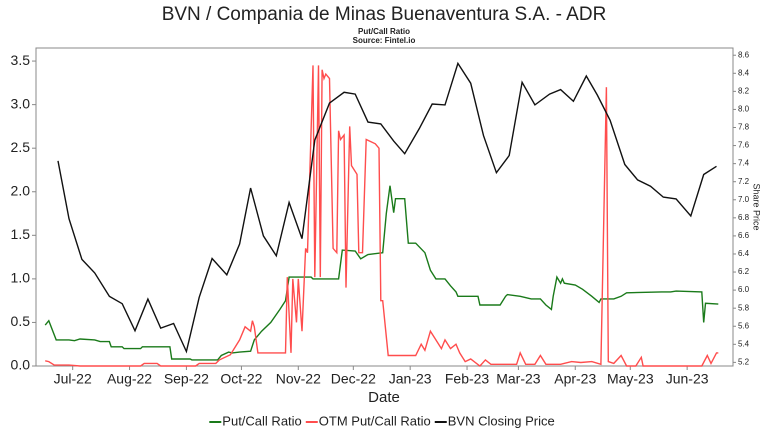  I want to click on y2-tick-label: 6.8, so click(744, 217).